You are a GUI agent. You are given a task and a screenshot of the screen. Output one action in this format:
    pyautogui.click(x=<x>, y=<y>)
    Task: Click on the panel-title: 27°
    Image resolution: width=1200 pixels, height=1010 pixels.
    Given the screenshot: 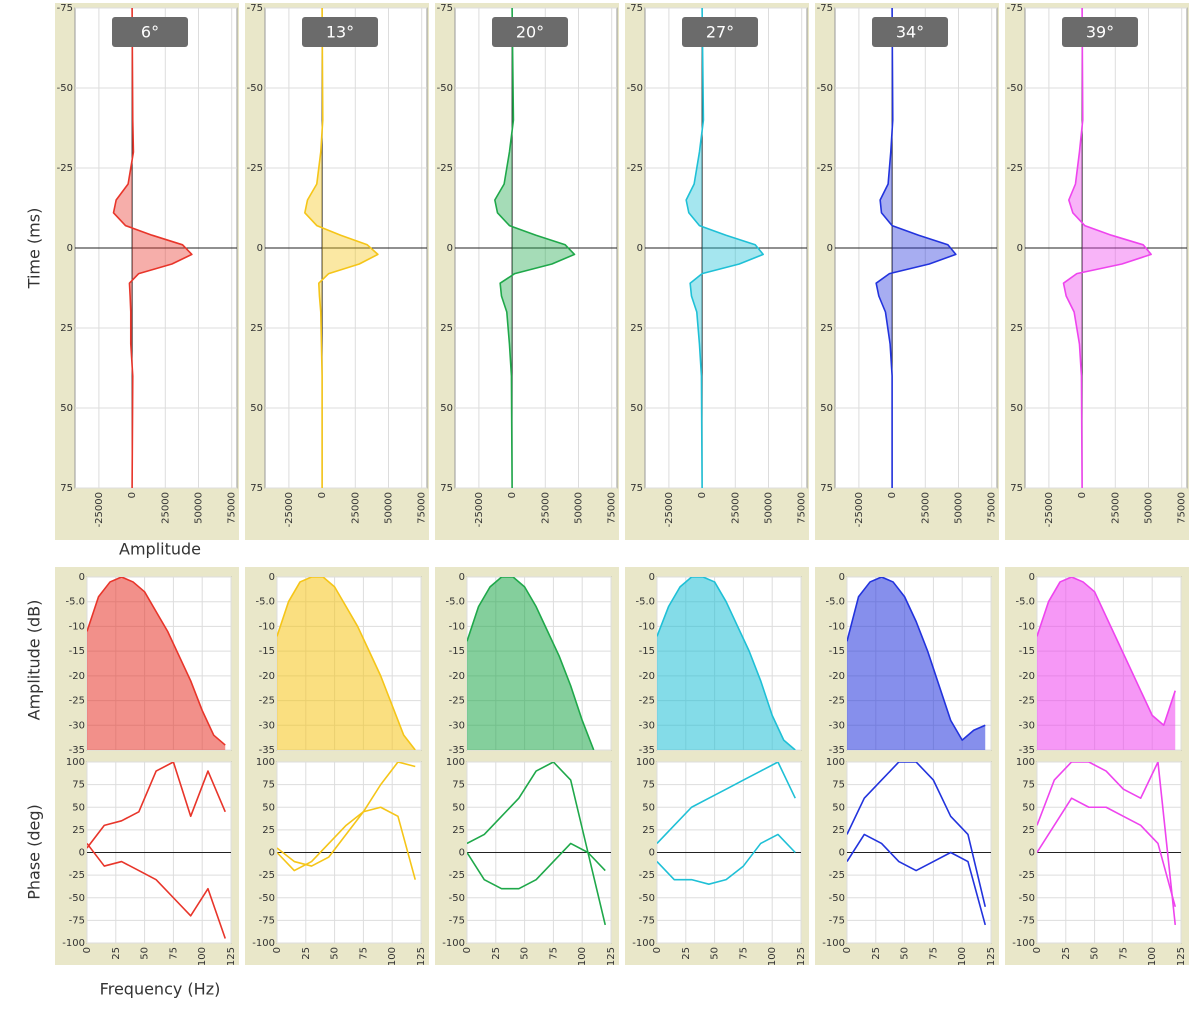 What is the action you would take?
    pyautogui.click(x=720, y=32)
    